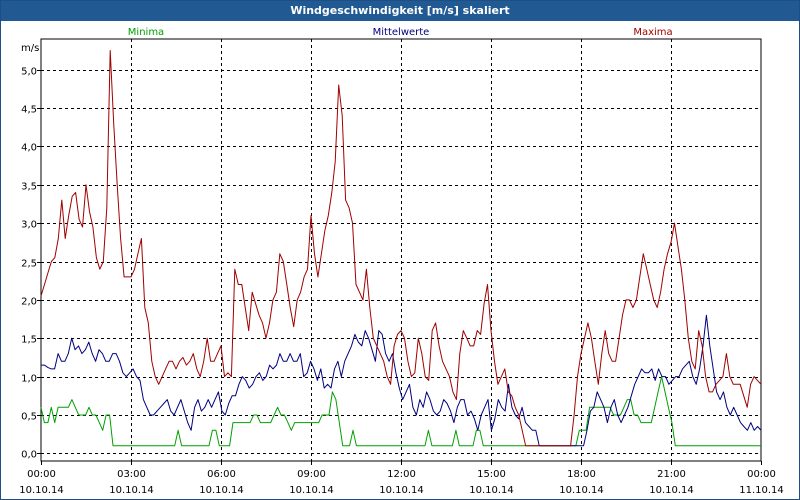 The width and height of the screenshot is (800, 500). I want to click on x-tick-time: 18:00, so click(581, 474).